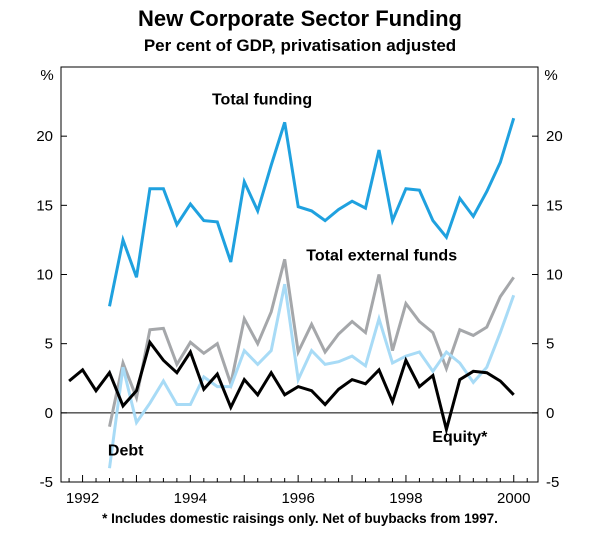 This screenshot has height=535, width=600. Describe the element at coordinates (405, 498) in the screenshot. I see `x-tick-label: 1998` at that location.